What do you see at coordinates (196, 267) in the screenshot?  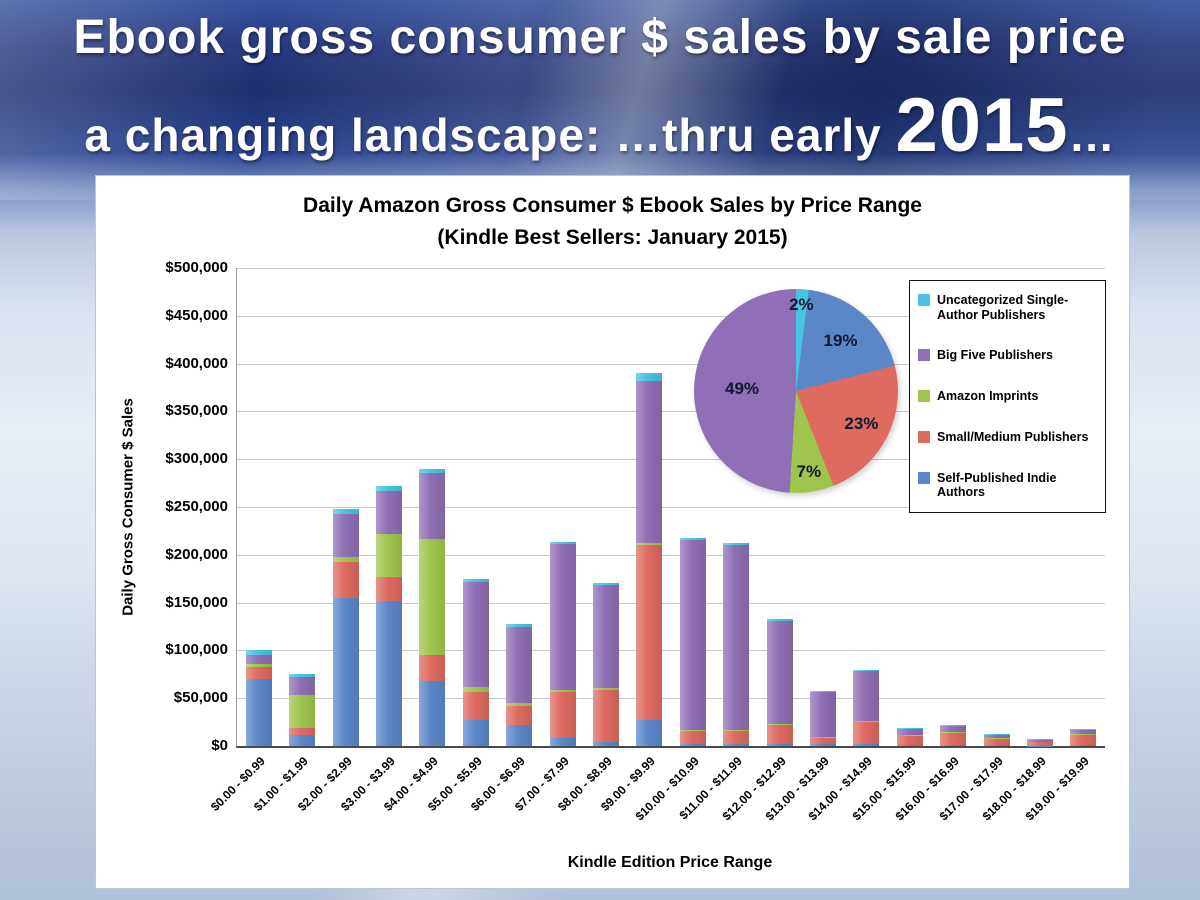 I see `y-tick-label: $500,000` at bounding box center [196, 267].